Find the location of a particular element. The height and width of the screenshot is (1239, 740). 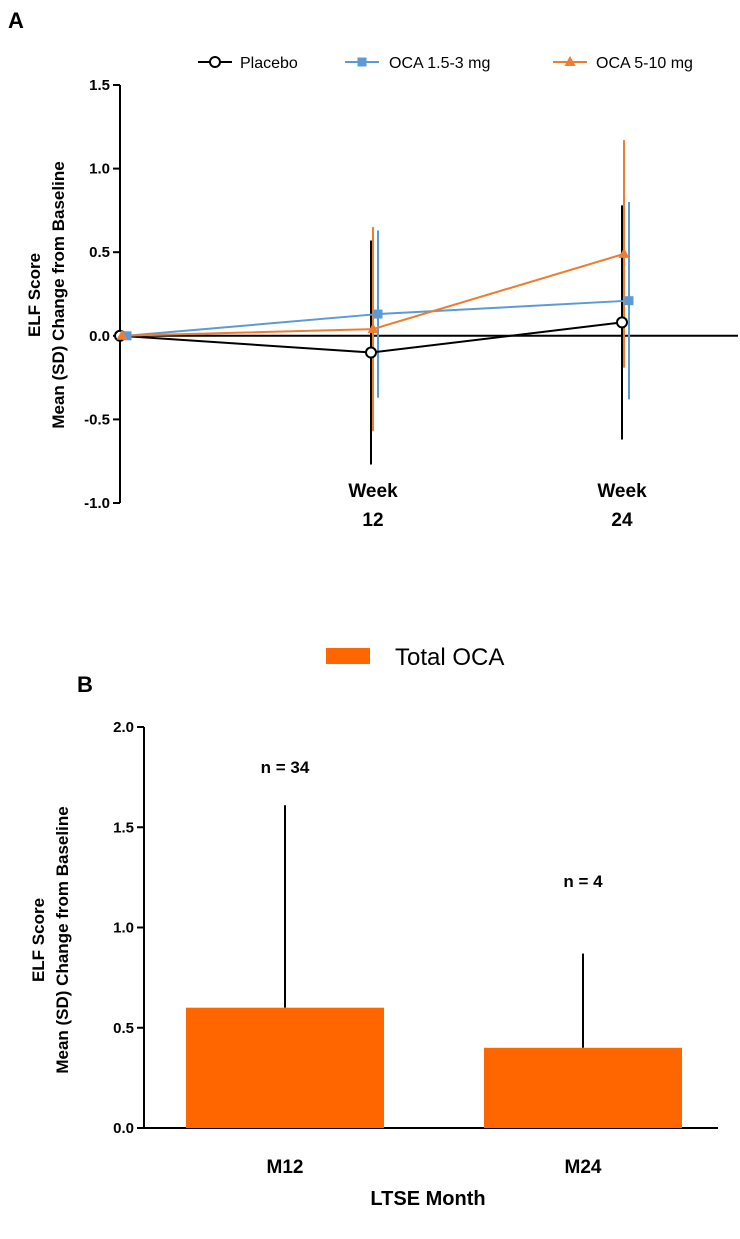

panel-a-ylabel-line1: ELF Score is located at coordinates (34, 295).